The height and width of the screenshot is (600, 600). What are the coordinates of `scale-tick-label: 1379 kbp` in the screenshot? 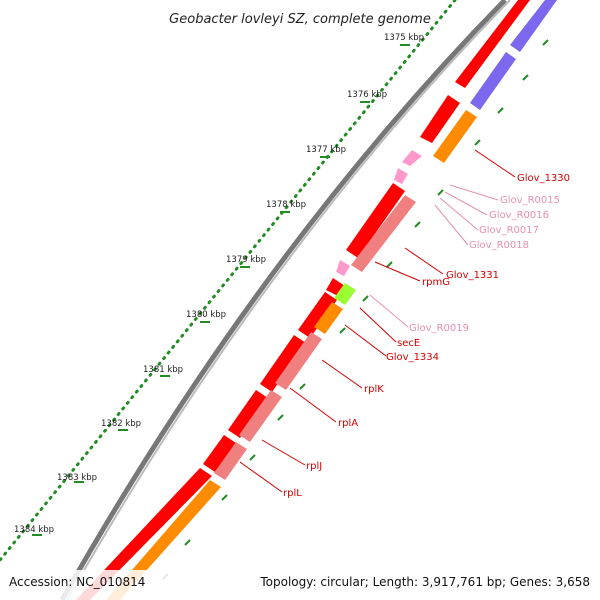 It's located at (246, 260).